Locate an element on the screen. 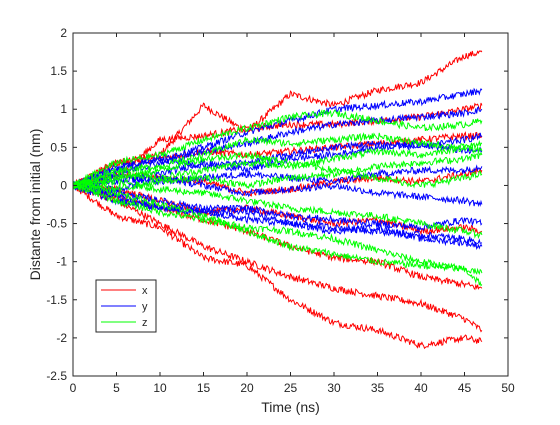 This screenshot has width=560, height=425. y-tick-label: -0.5 is located at coordinates (56, 224).